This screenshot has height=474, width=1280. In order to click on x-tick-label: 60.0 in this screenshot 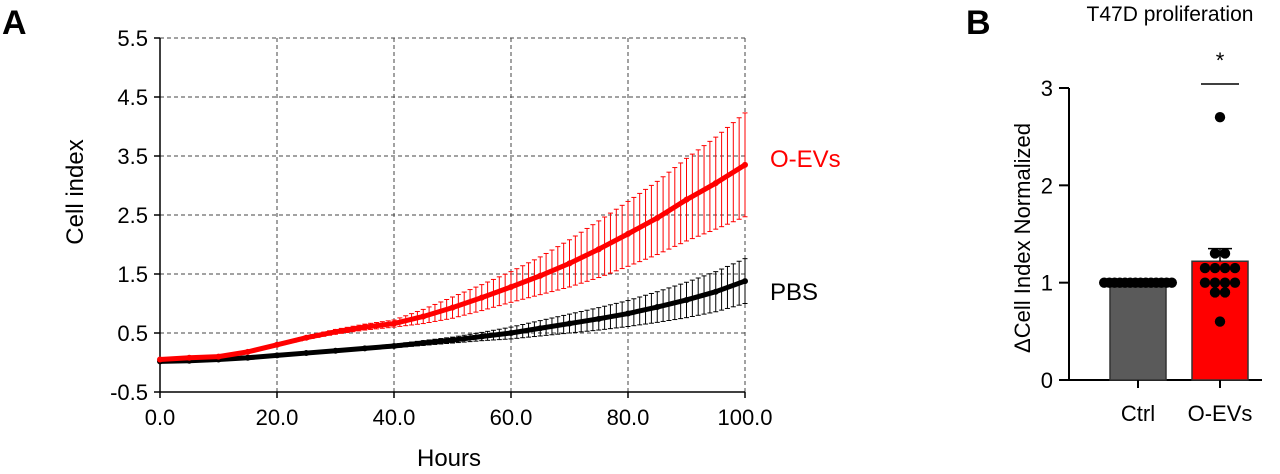, I will do `click(511, 417)`.